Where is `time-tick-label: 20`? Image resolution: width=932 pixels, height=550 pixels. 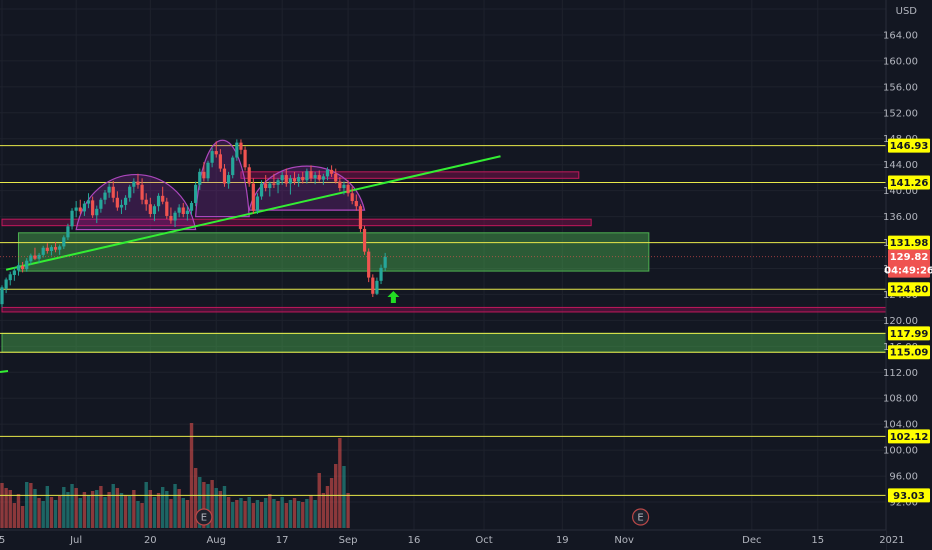 time-tick-label: 20 is located at coordinates (150, 540).